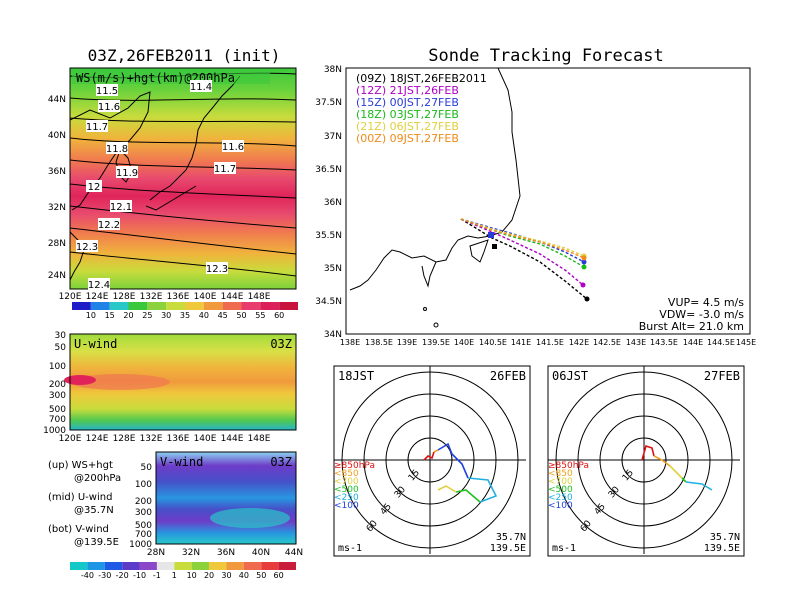 This screenshot has width=792, height=612. I want to click on svg-text: 139E, so click(407, 342).